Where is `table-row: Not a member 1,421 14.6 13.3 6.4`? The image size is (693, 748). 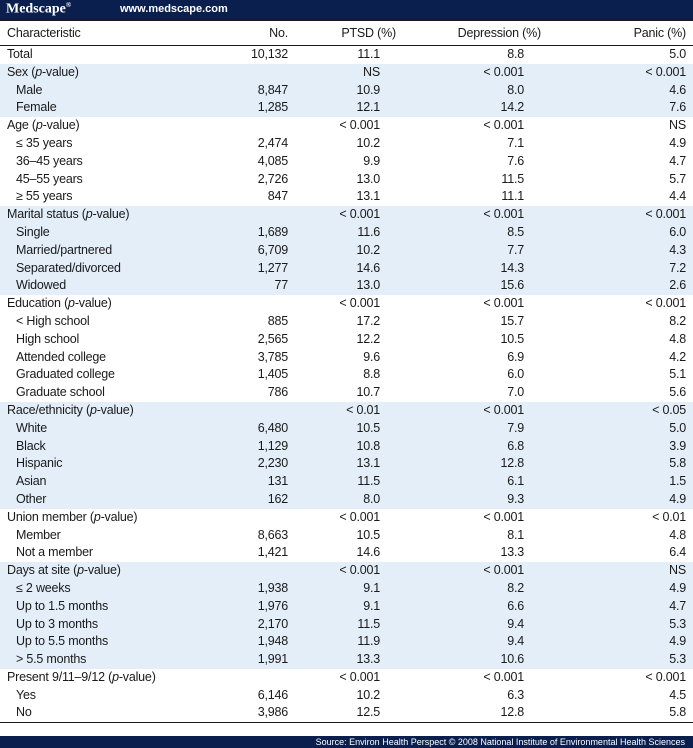
table-row: Not a member 1,421 14.6 13.3 6.4 is located at coordinates (346, 553).